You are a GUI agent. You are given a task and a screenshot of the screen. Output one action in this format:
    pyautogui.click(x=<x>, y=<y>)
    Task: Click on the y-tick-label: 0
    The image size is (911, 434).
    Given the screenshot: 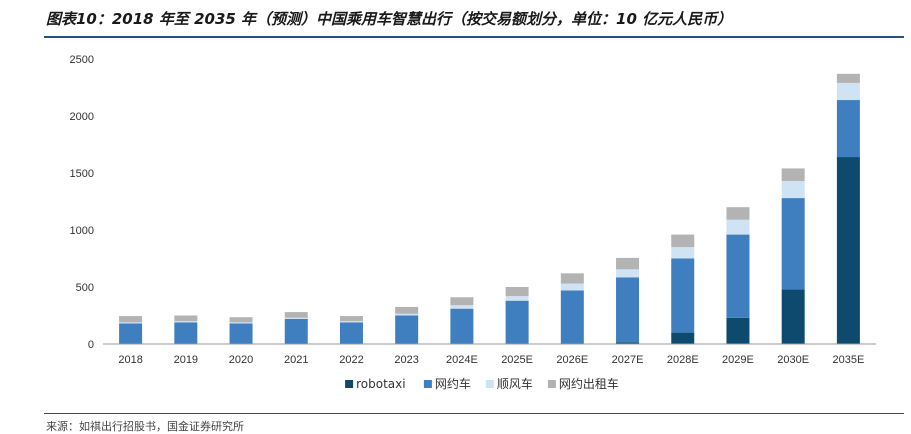 What is the action you would take?
    pyautogui.click(x=91, y=345)
    